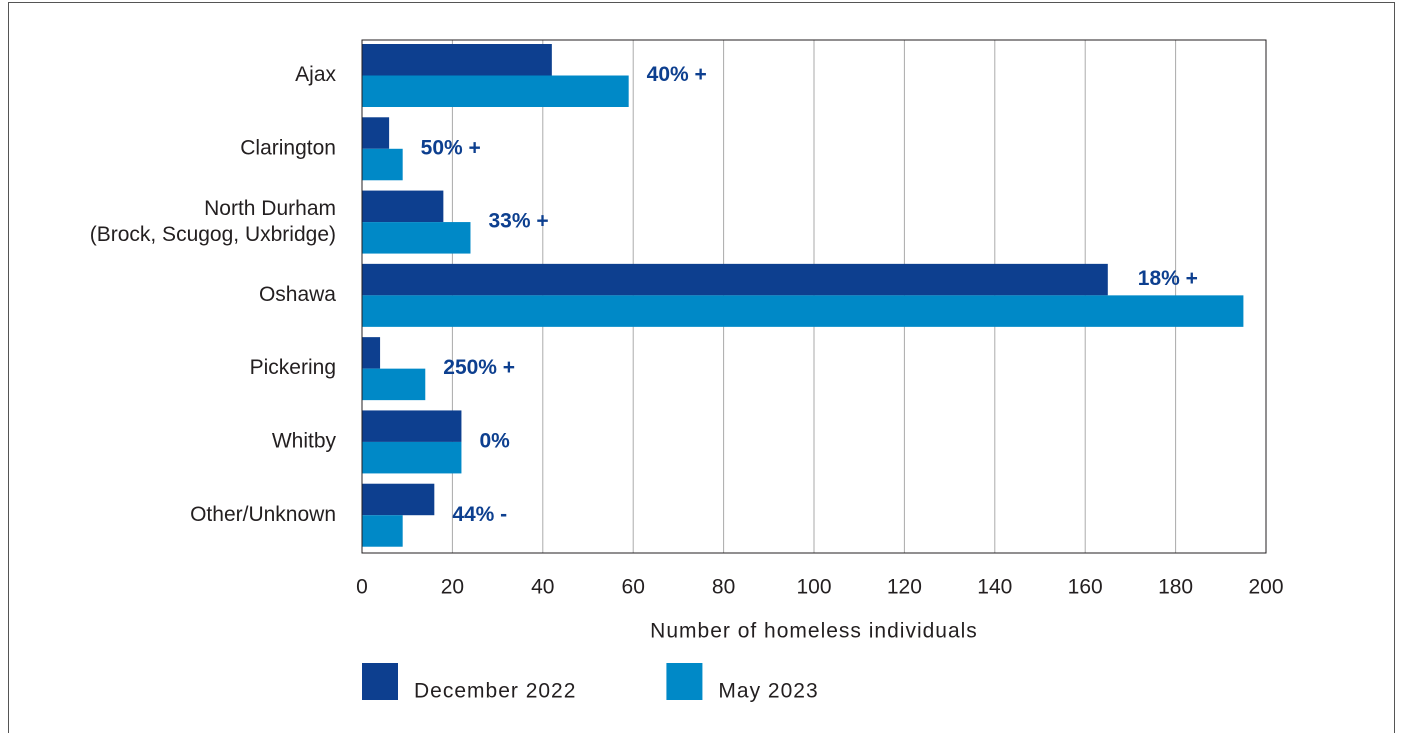 This screenshot has height=738, width=1403. I want to click on x-tick-label: 200, so click(1265, 587).